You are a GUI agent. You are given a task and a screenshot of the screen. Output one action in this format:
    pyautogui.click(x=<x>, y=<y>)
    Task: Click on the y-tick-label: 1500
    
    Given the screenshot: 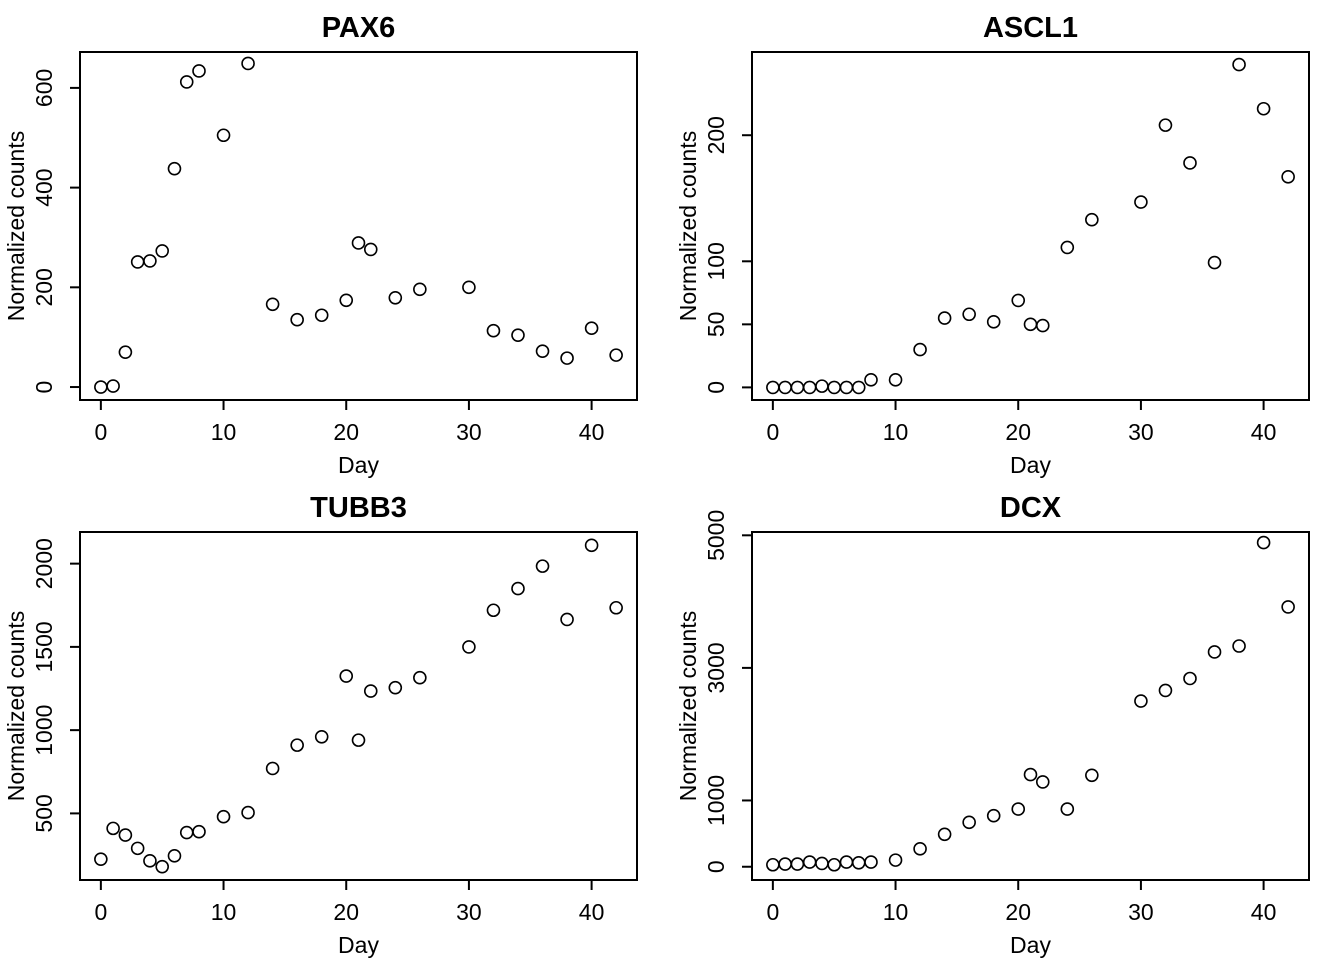 What is the action you would take?
    pyautogui.click(x=44, y=646)
    